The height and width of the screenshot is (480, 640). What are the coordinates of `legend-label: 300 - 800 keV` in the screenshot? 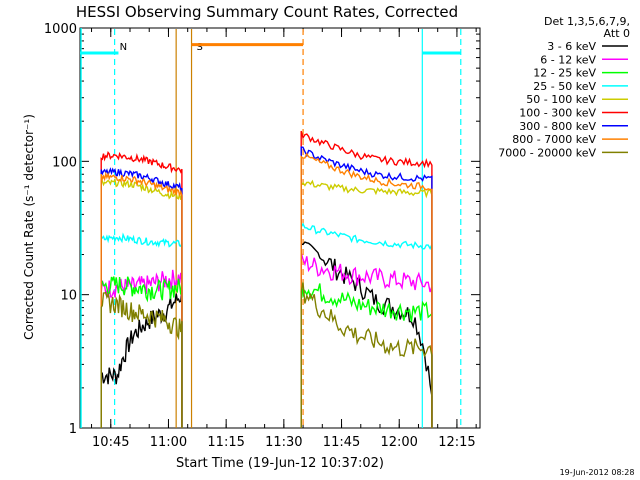 It's located at (557, 126).